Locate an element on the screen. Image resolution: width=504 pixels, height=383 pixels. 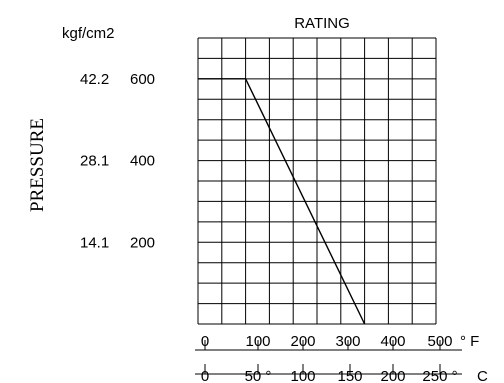
x-tick-label-fahrenheit: 0 is located at coordinates (205, 341).